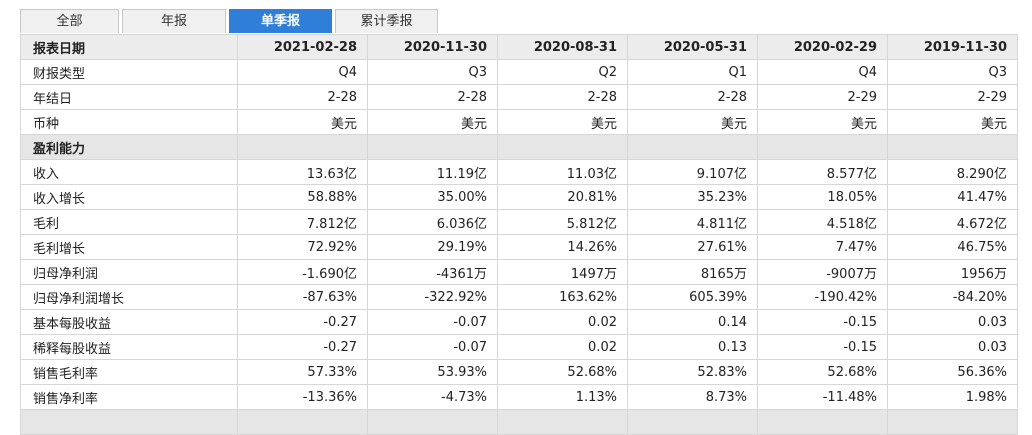 The width and height of the screenshot is (1032, 435). I want to click on cell: 4.518亿, so click(822, 222).